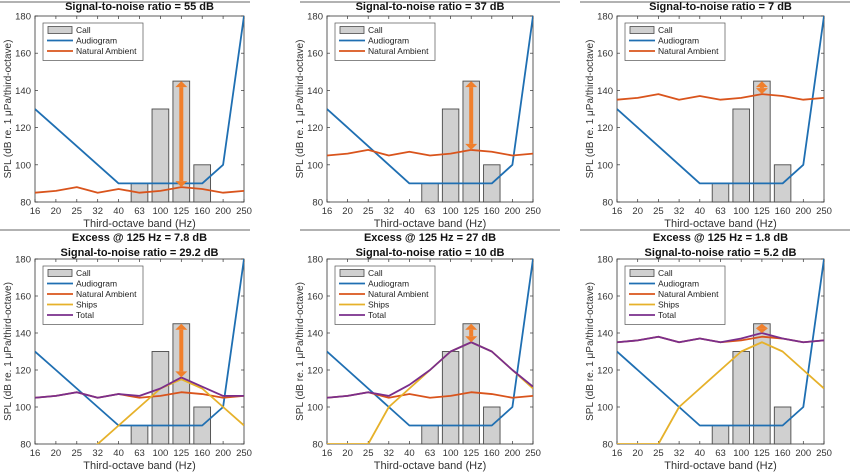 The width and height of the screenshot is (850, 473). What do you see at coordinates (471, 384) in the screenshot?
I see `call-bar-125hz` at bounding box center [471, 384].